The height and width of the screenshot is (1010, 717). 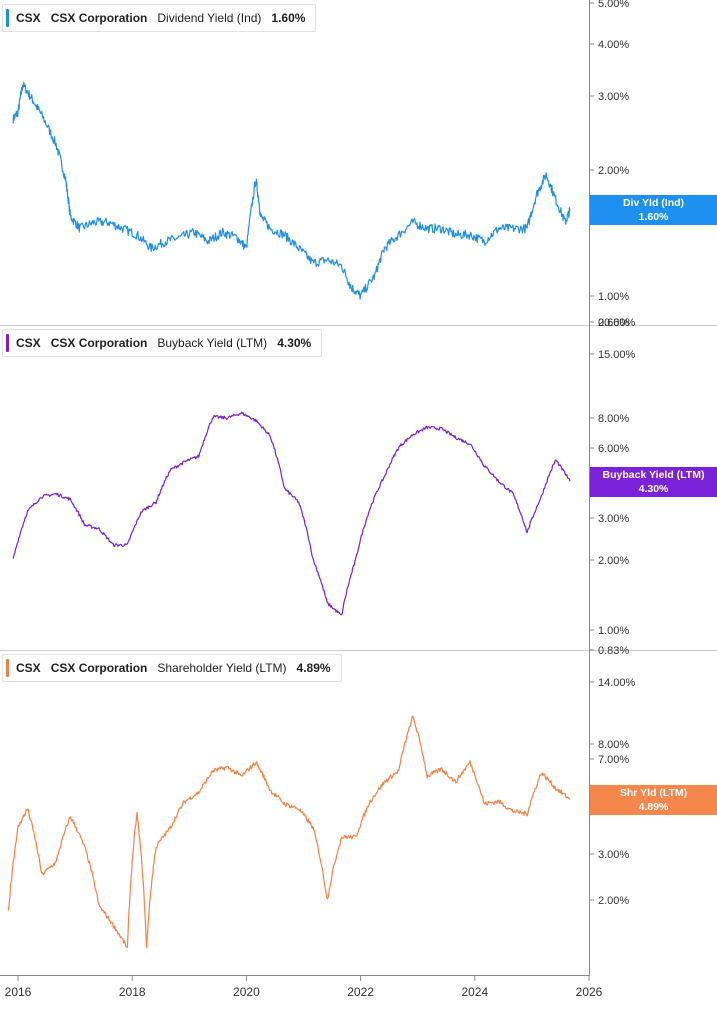 What do you see at coordinates (221, 668) in the screenshot?
I see `legend-metric: Shareholder Yield (LTM)` at bounding box center [221, 668].